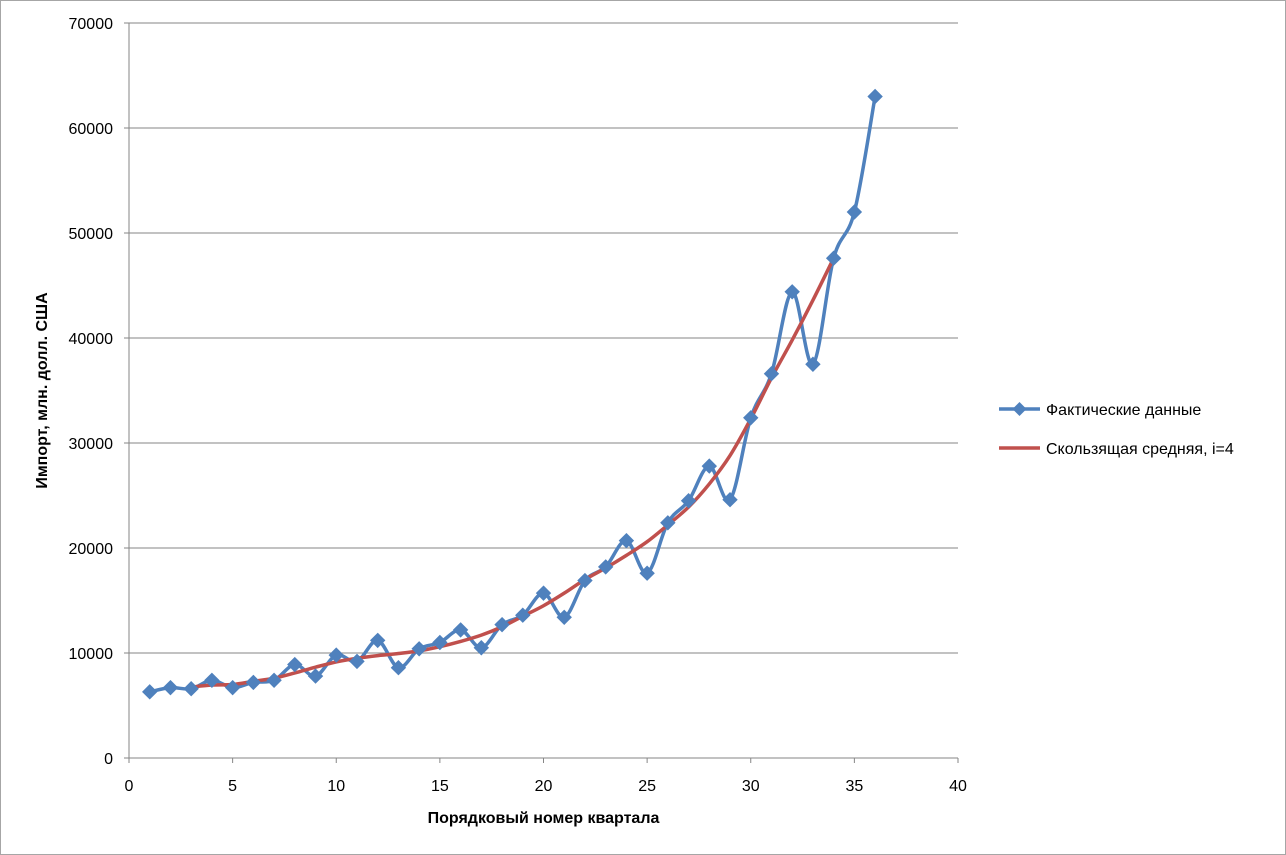  Describe the element at coordinates (91, 444) in the screenshot. I see `y-tick-label: 30000` at that location.